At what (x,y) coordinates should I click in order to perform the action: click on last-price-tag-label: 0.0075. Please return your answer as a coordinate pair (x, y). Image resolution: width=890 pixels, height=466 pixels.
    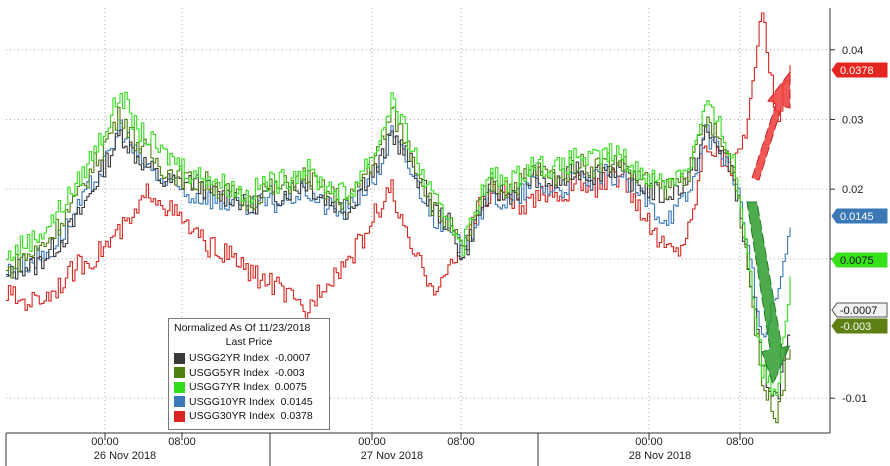
    Looking at the image, I should click on (857, 261).